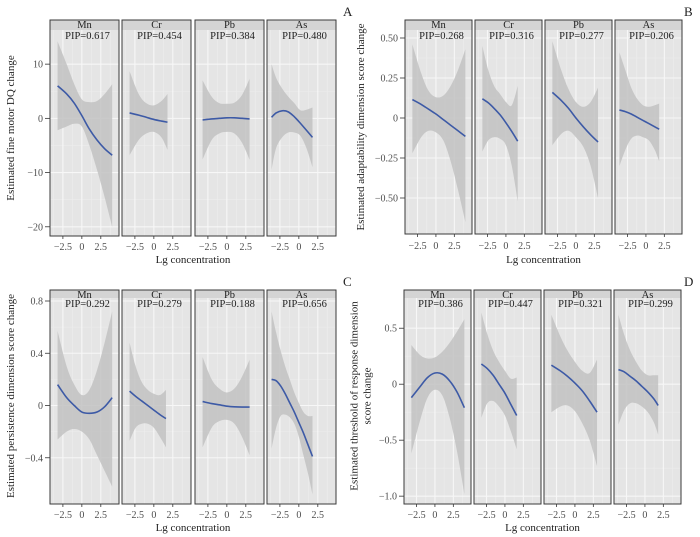 The width and height of the screenshot is (700, 537). What do you see at coordinates (87, 36) in the screenshot?
I see `pip-annotation: PIP=0.617` at bounding box center [87, 36].